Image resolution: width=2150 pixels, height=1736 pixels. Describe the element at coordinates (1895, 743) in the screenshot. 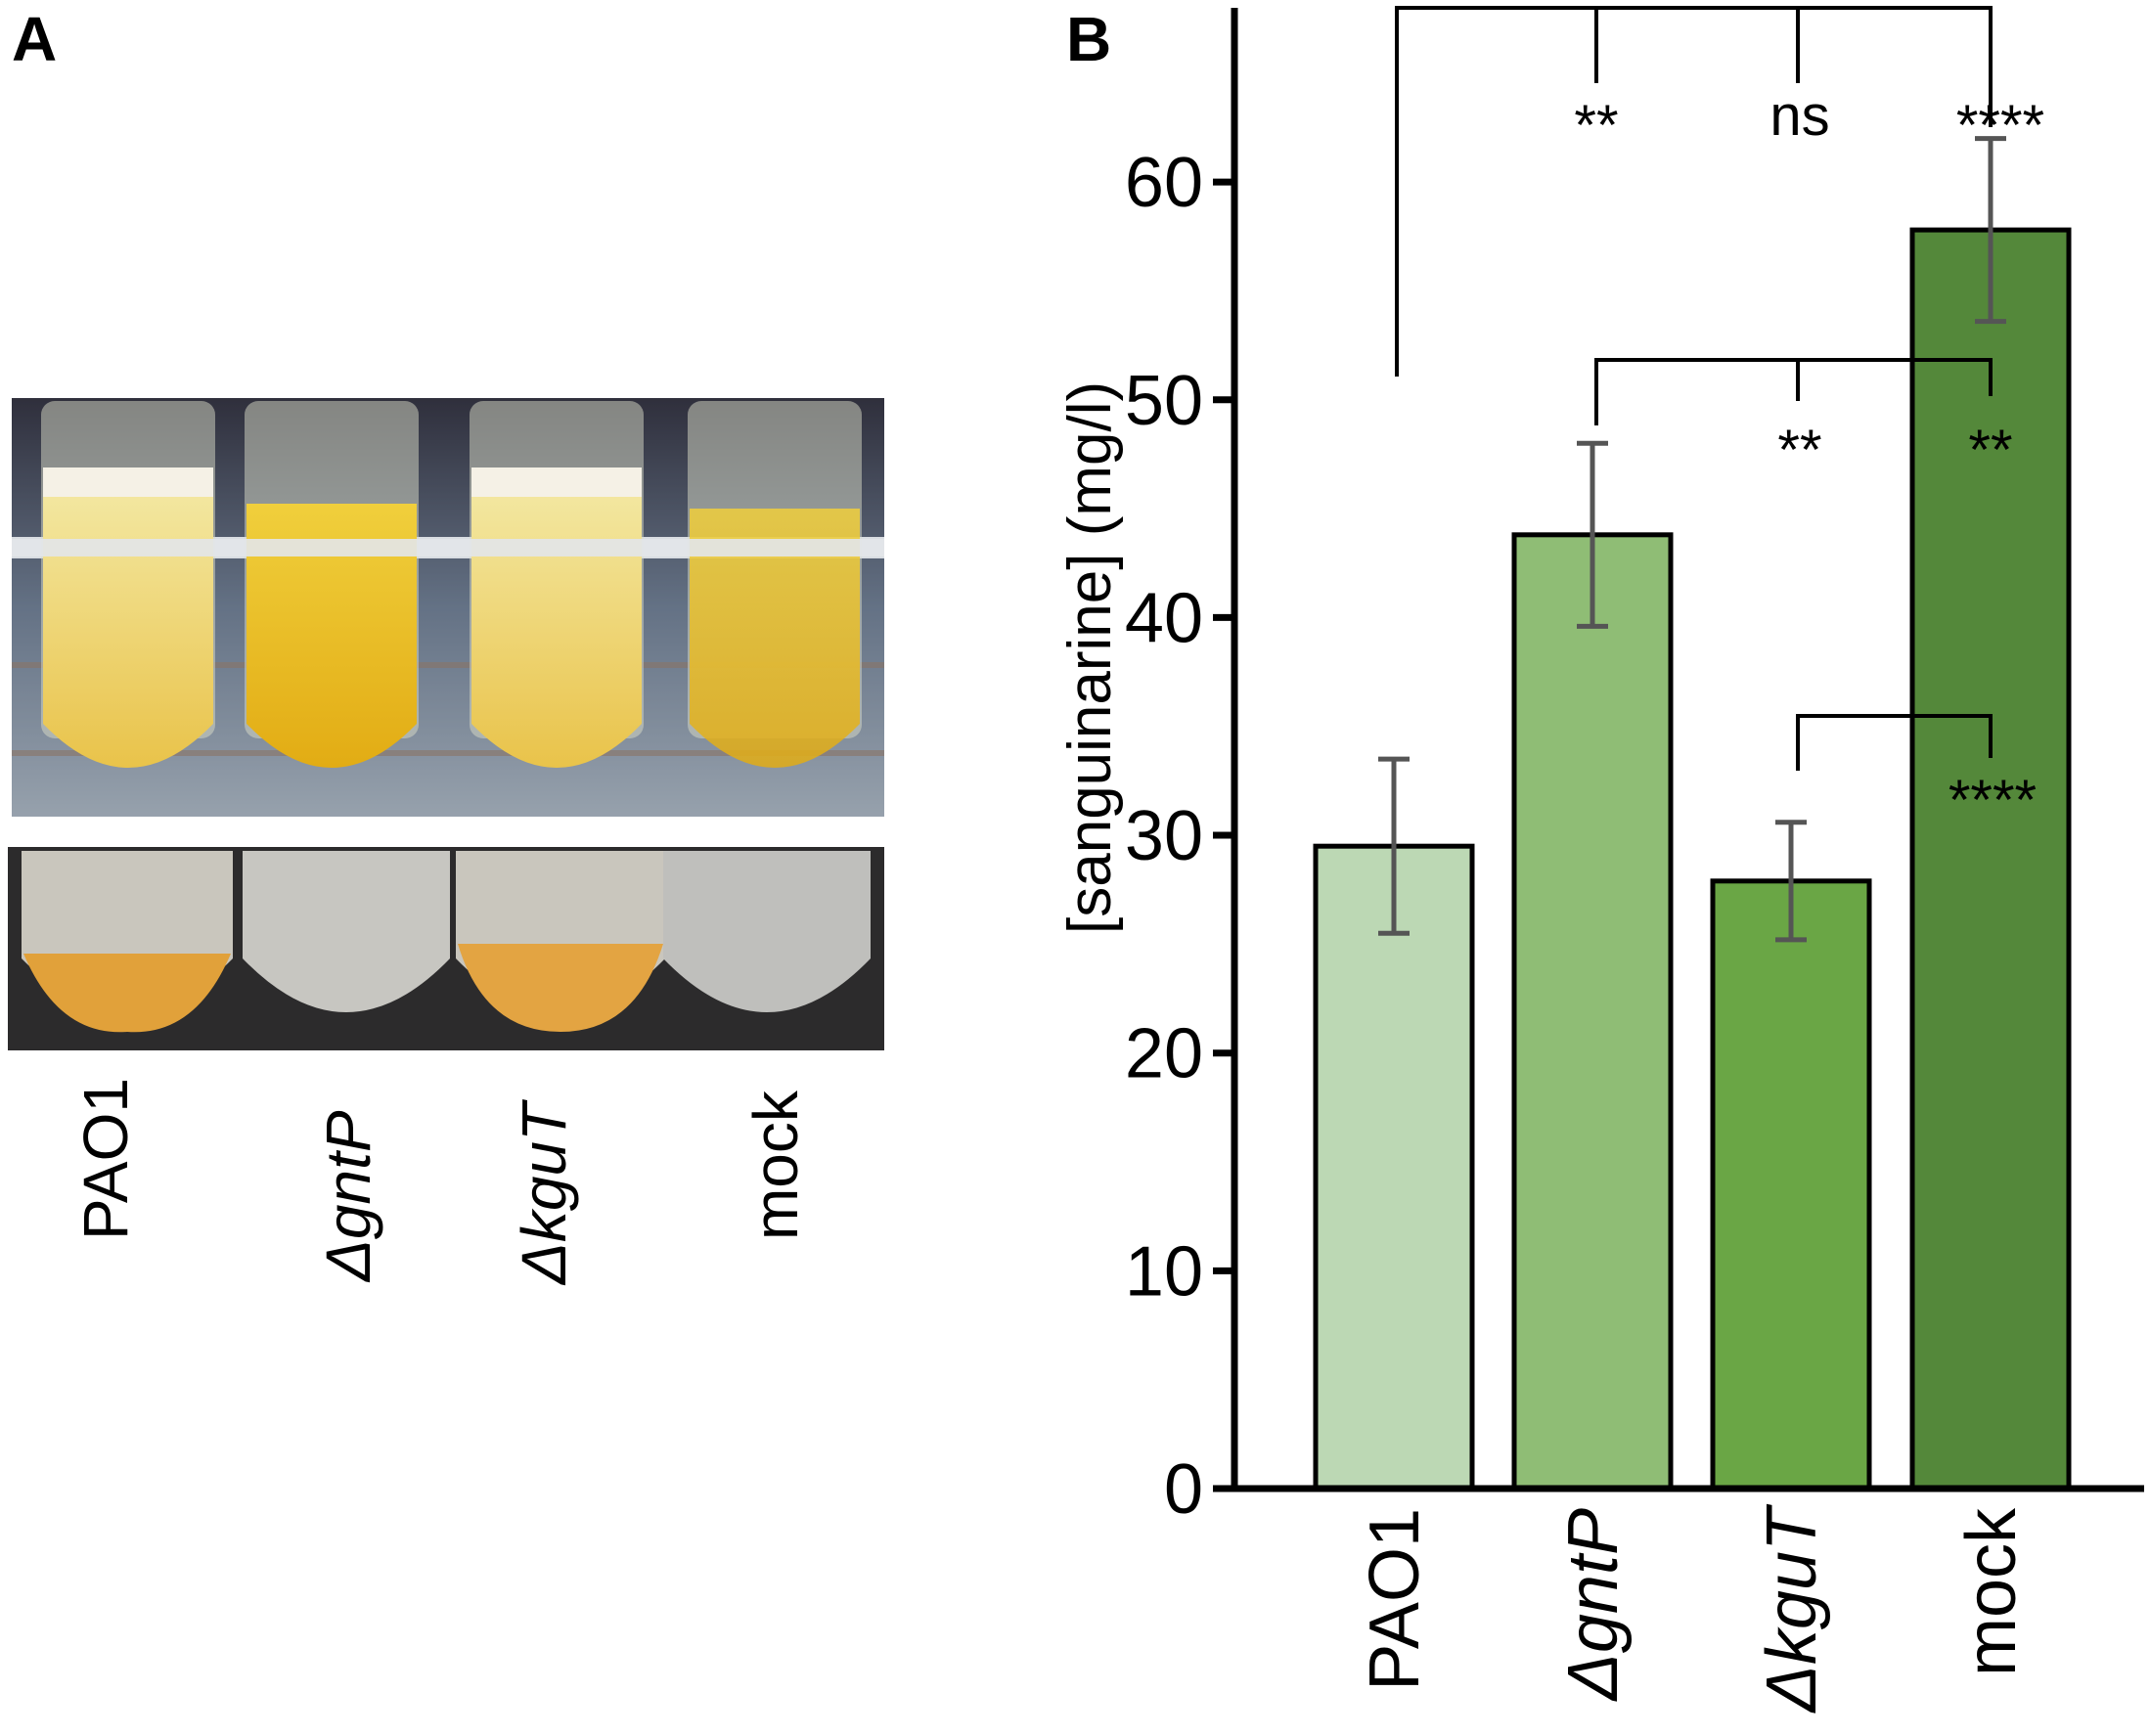

I see `bracket-kgut` at that location.